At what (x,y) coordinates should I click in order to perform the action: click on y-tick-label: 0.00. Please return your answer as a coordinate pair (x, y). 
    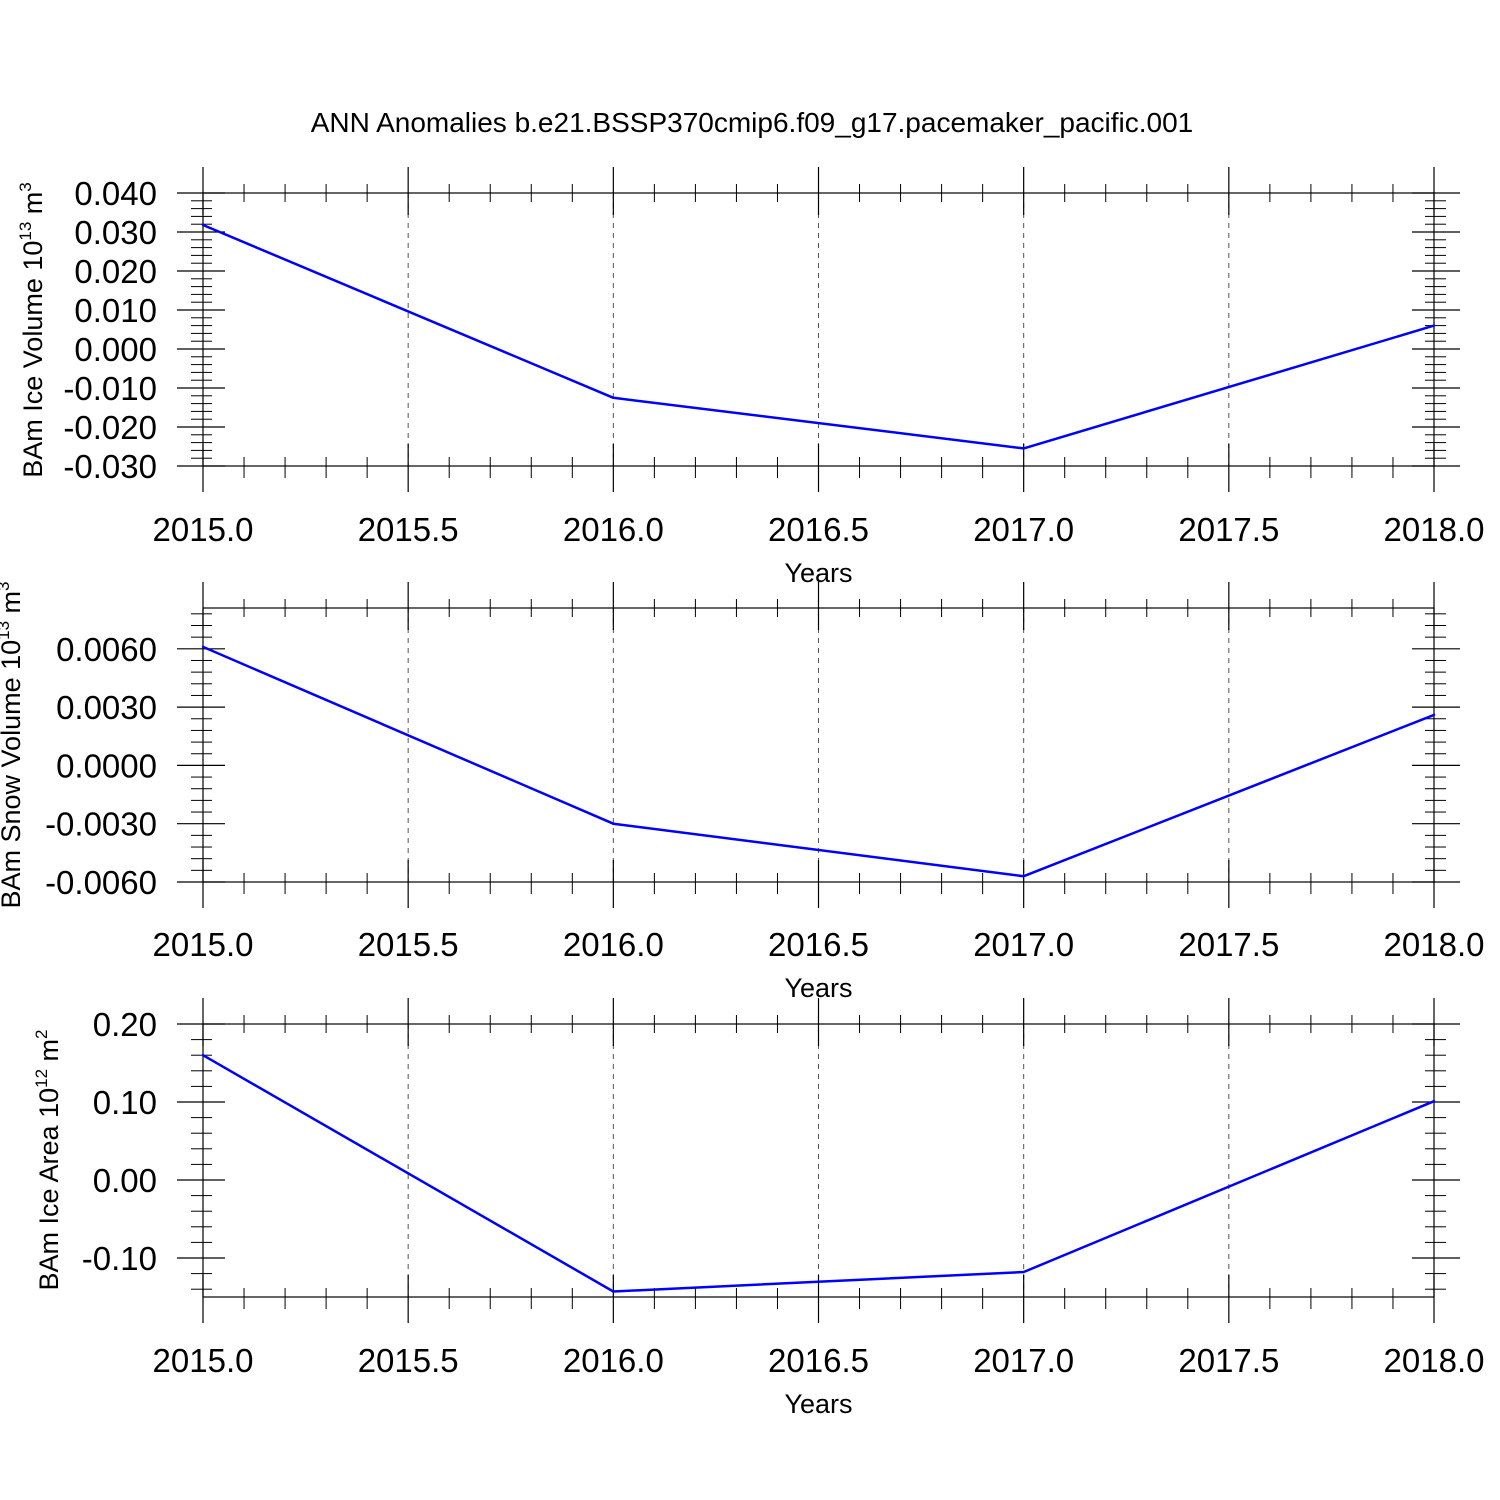
    Looking at the image, I should click on (125, 1180).